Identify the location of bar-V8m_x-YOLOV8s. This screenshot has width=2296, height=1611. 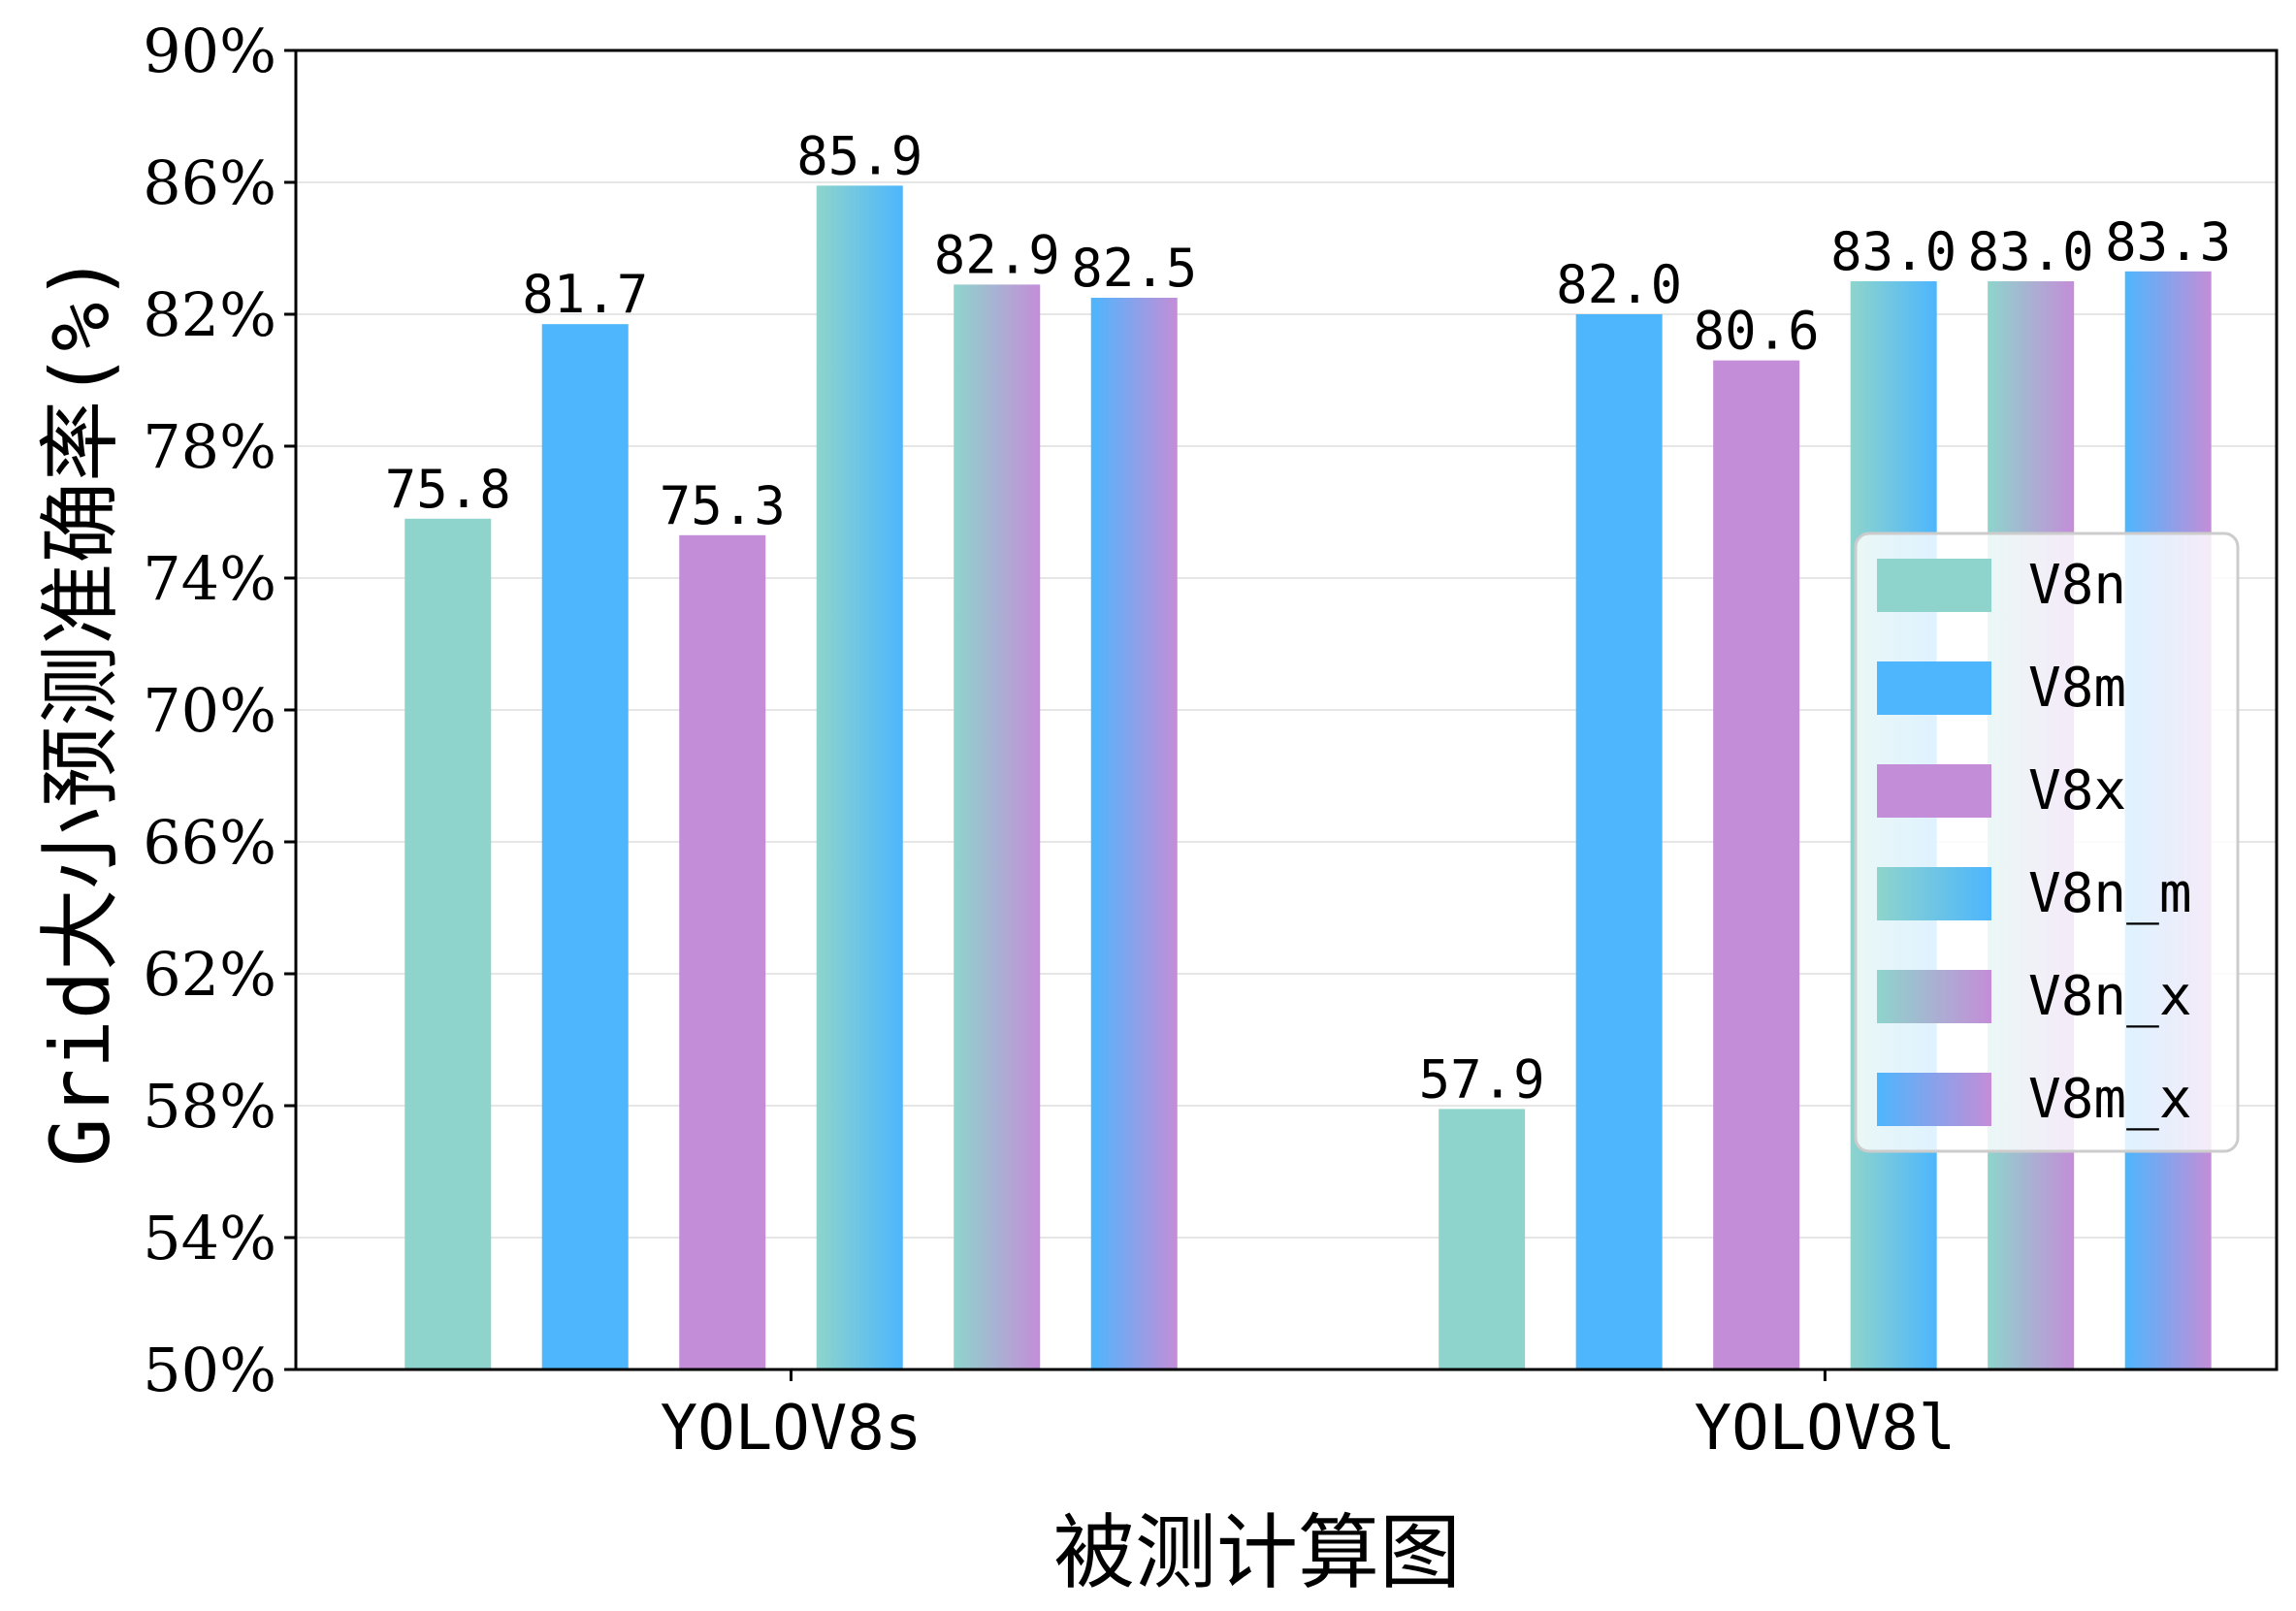
(1134, 834).